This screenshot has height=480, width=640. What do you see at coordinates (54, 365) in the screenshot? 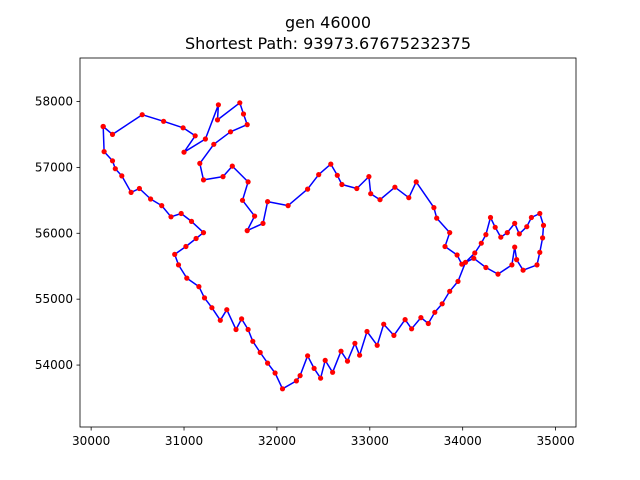
I see `y-tick-label: 54000` at bounding box center [54, 365].